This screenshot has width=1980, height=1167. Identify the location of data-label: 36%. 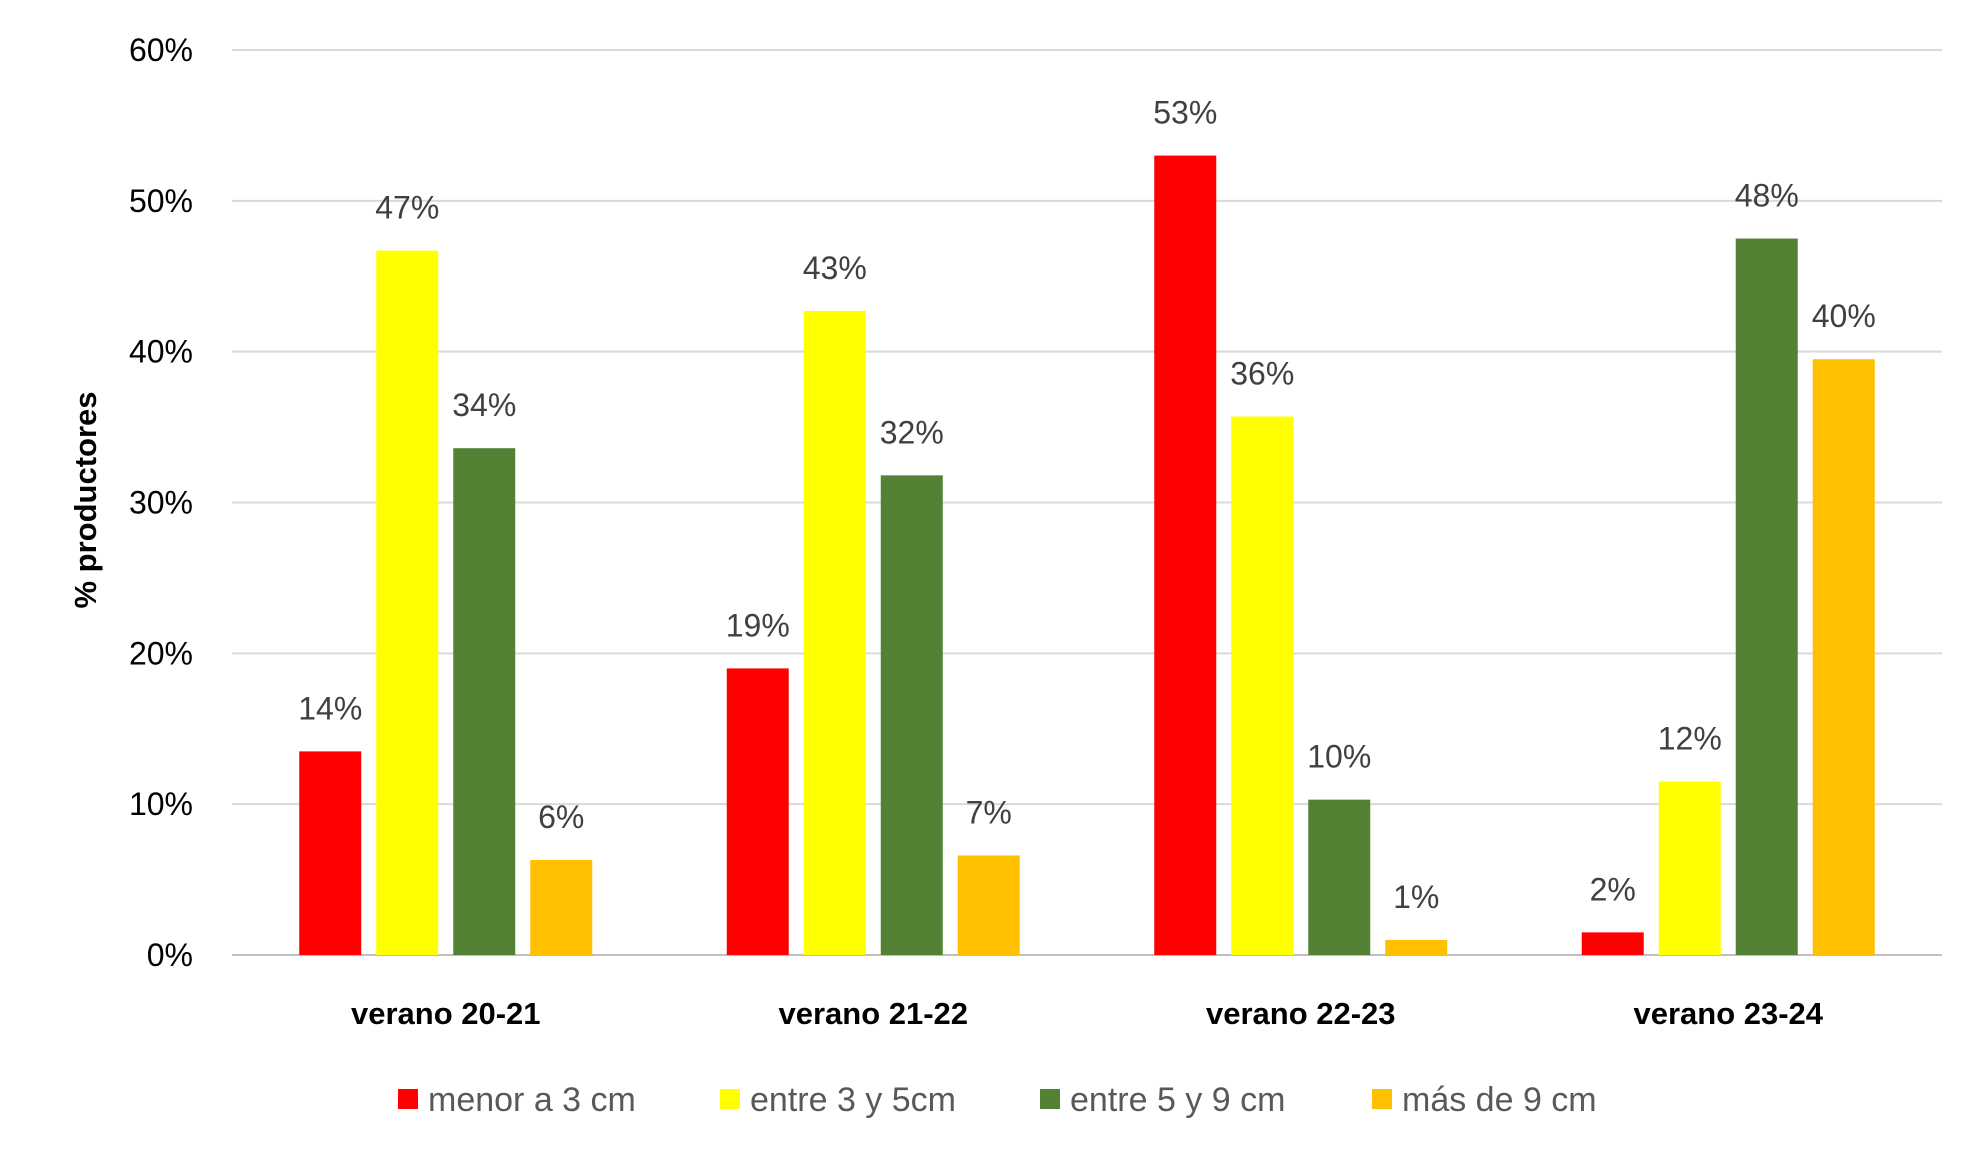
(1262, 374).